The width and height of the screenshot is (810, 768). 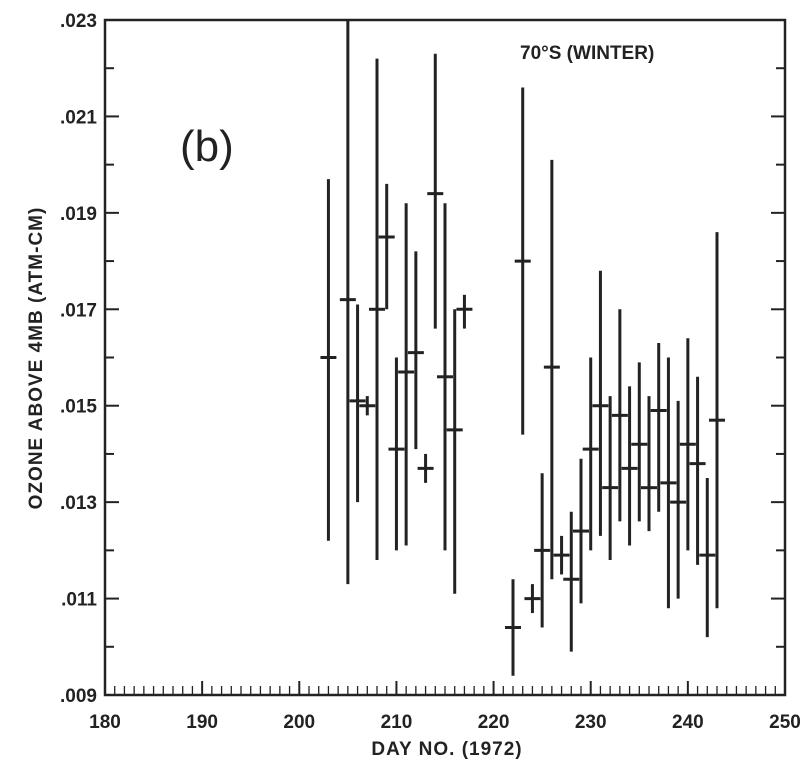 What do you see at coordinates (105, 722) in the screenshot?
I see `x-tick-label: 180` at bounding box center [105, 722].